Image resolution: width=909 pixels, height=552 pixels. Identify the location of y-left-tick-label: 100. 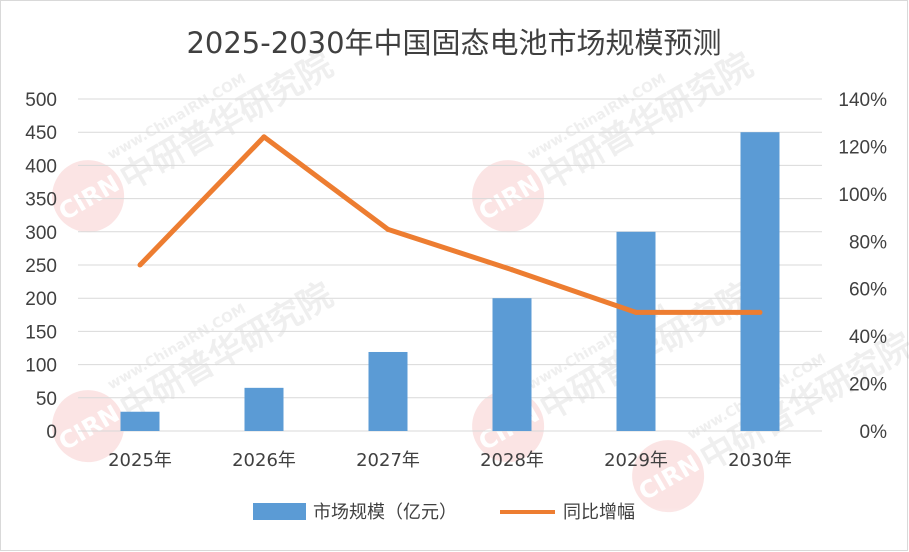
(41, 366).